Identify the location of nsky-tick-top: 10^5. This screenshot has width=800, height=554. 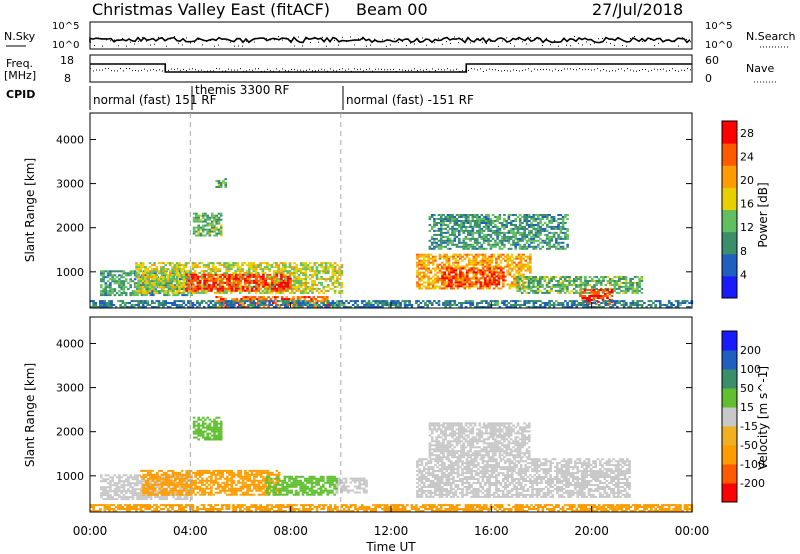
(65, 26).